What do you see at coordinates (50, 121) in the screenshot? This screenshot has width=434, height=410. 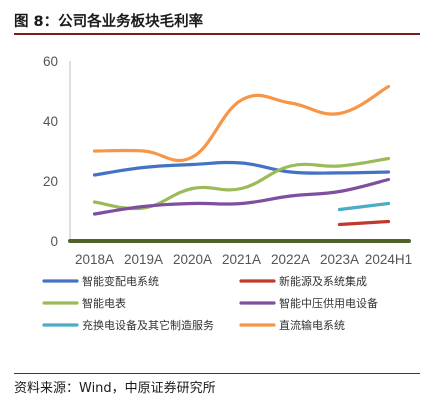 I see `y-tick-label: 40` at bounding box center [50, 121].